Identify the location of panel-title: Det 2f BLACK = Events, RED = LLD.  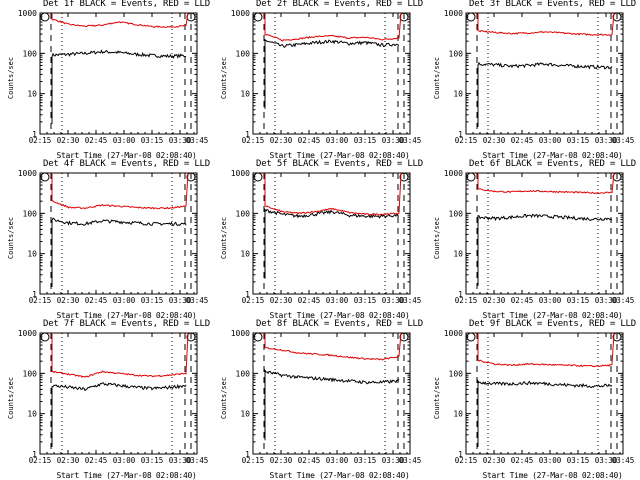
(339, 4).